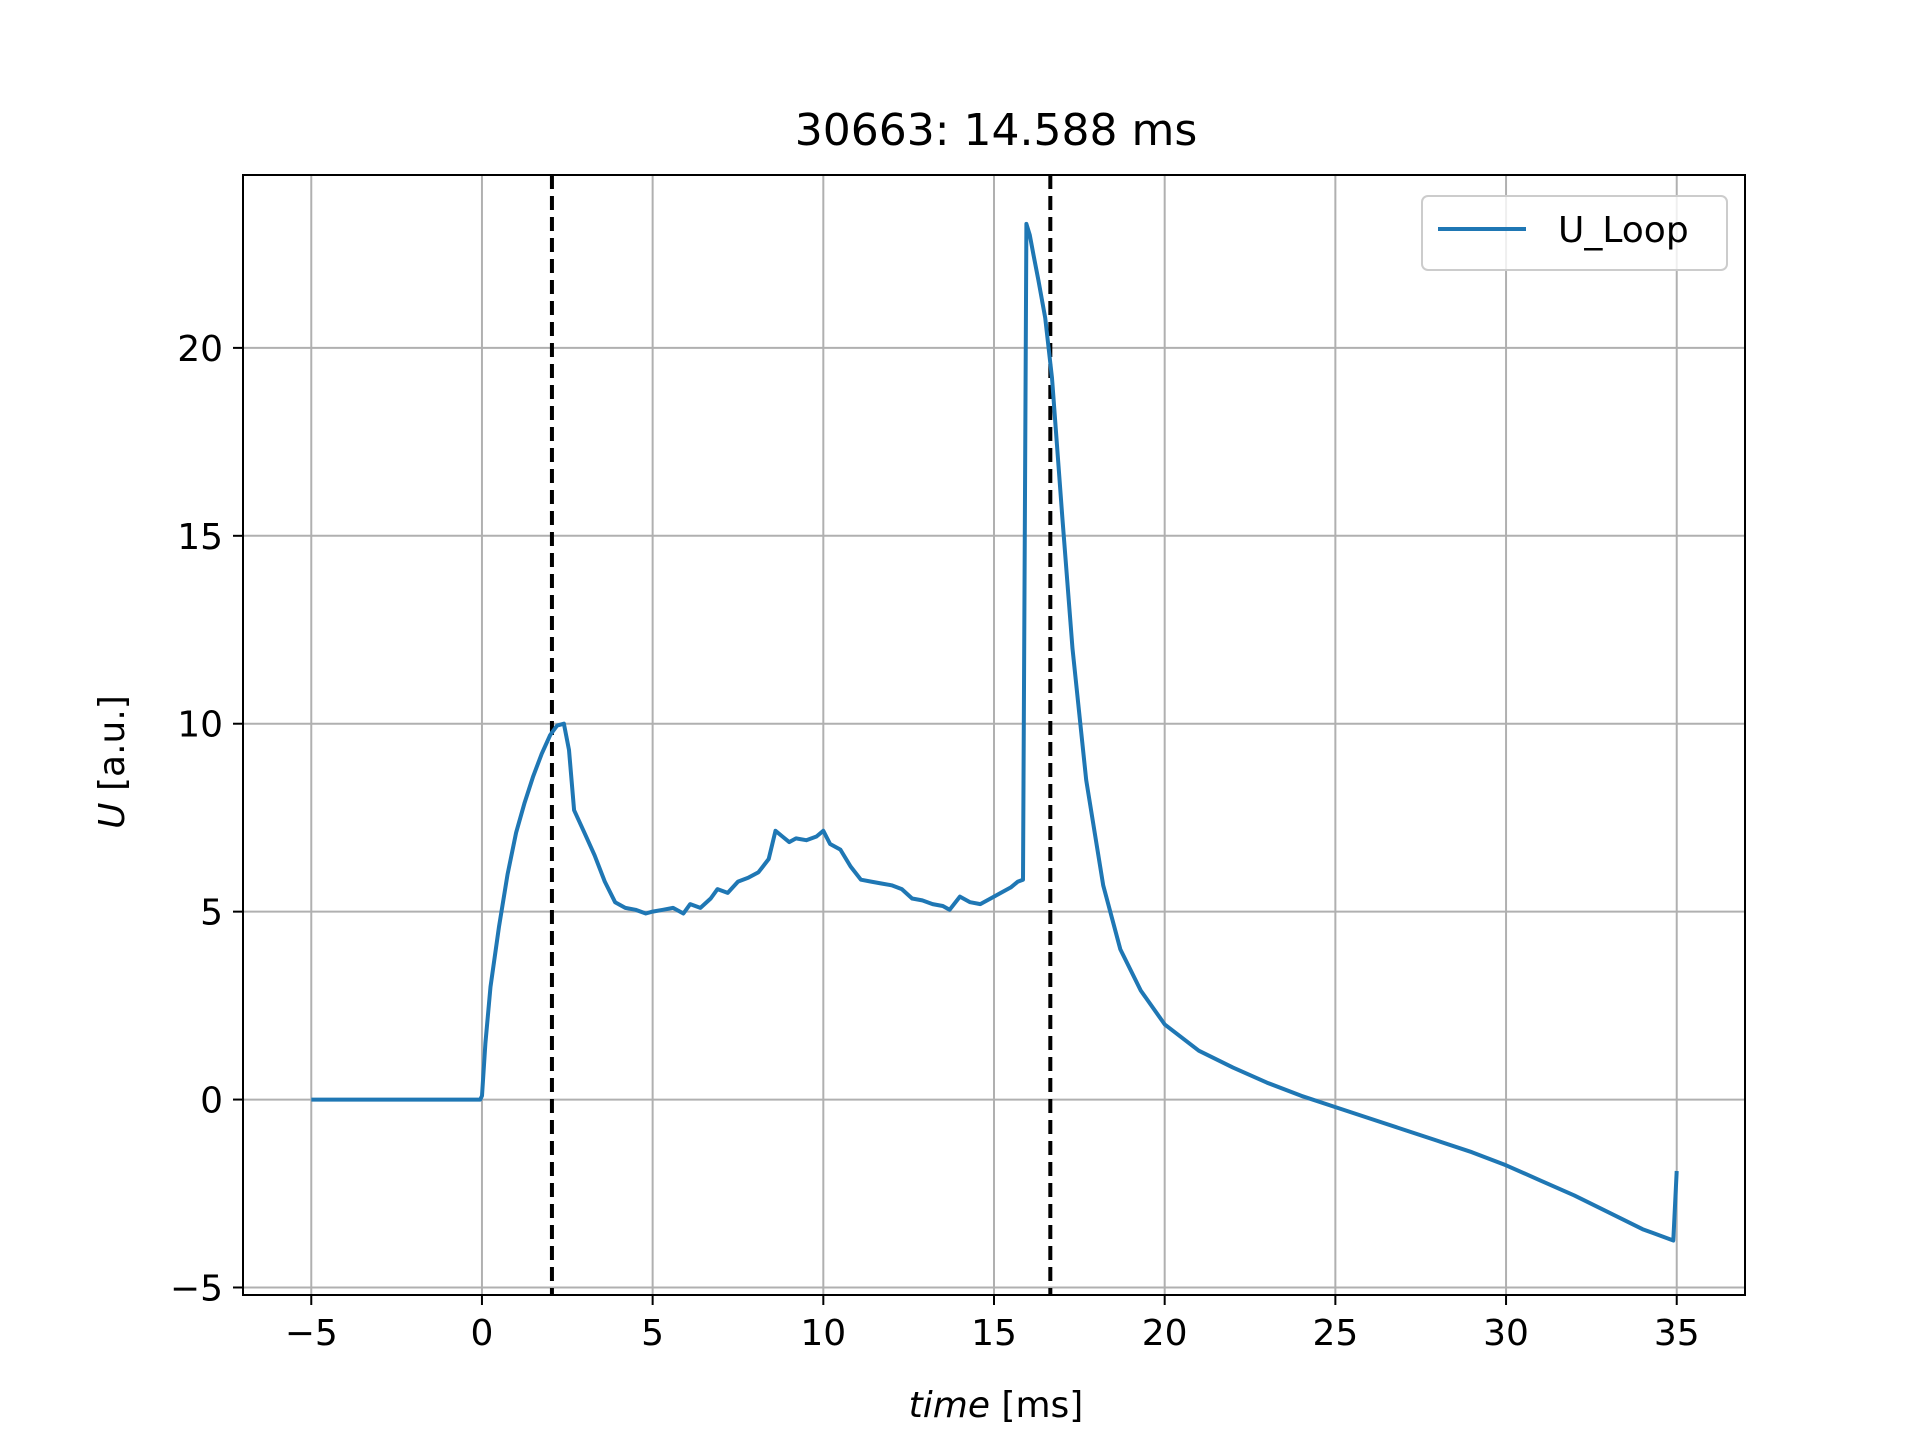  Describe the element at coordinates (1165, 1333) in the screenshot. I see `x-tick-label: 20` at that location.